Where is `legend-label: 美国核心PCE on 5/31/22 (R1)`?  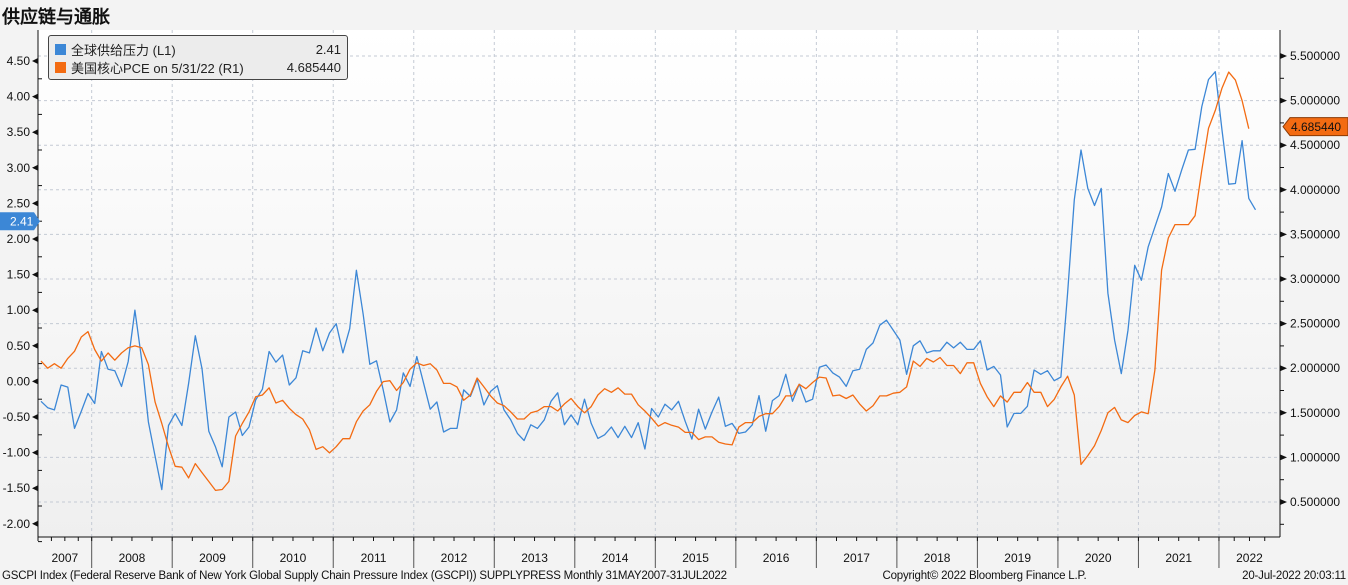 legend-label: 美国核心PCE on 5/31/22 (R1) is located at coordinates (157, 68).